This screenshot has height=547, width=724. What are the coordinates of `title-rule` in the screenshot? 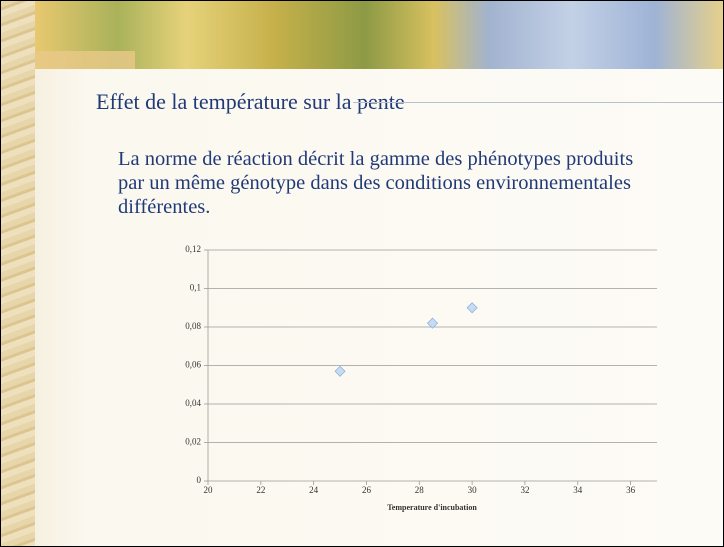 It's located at (538, 102).